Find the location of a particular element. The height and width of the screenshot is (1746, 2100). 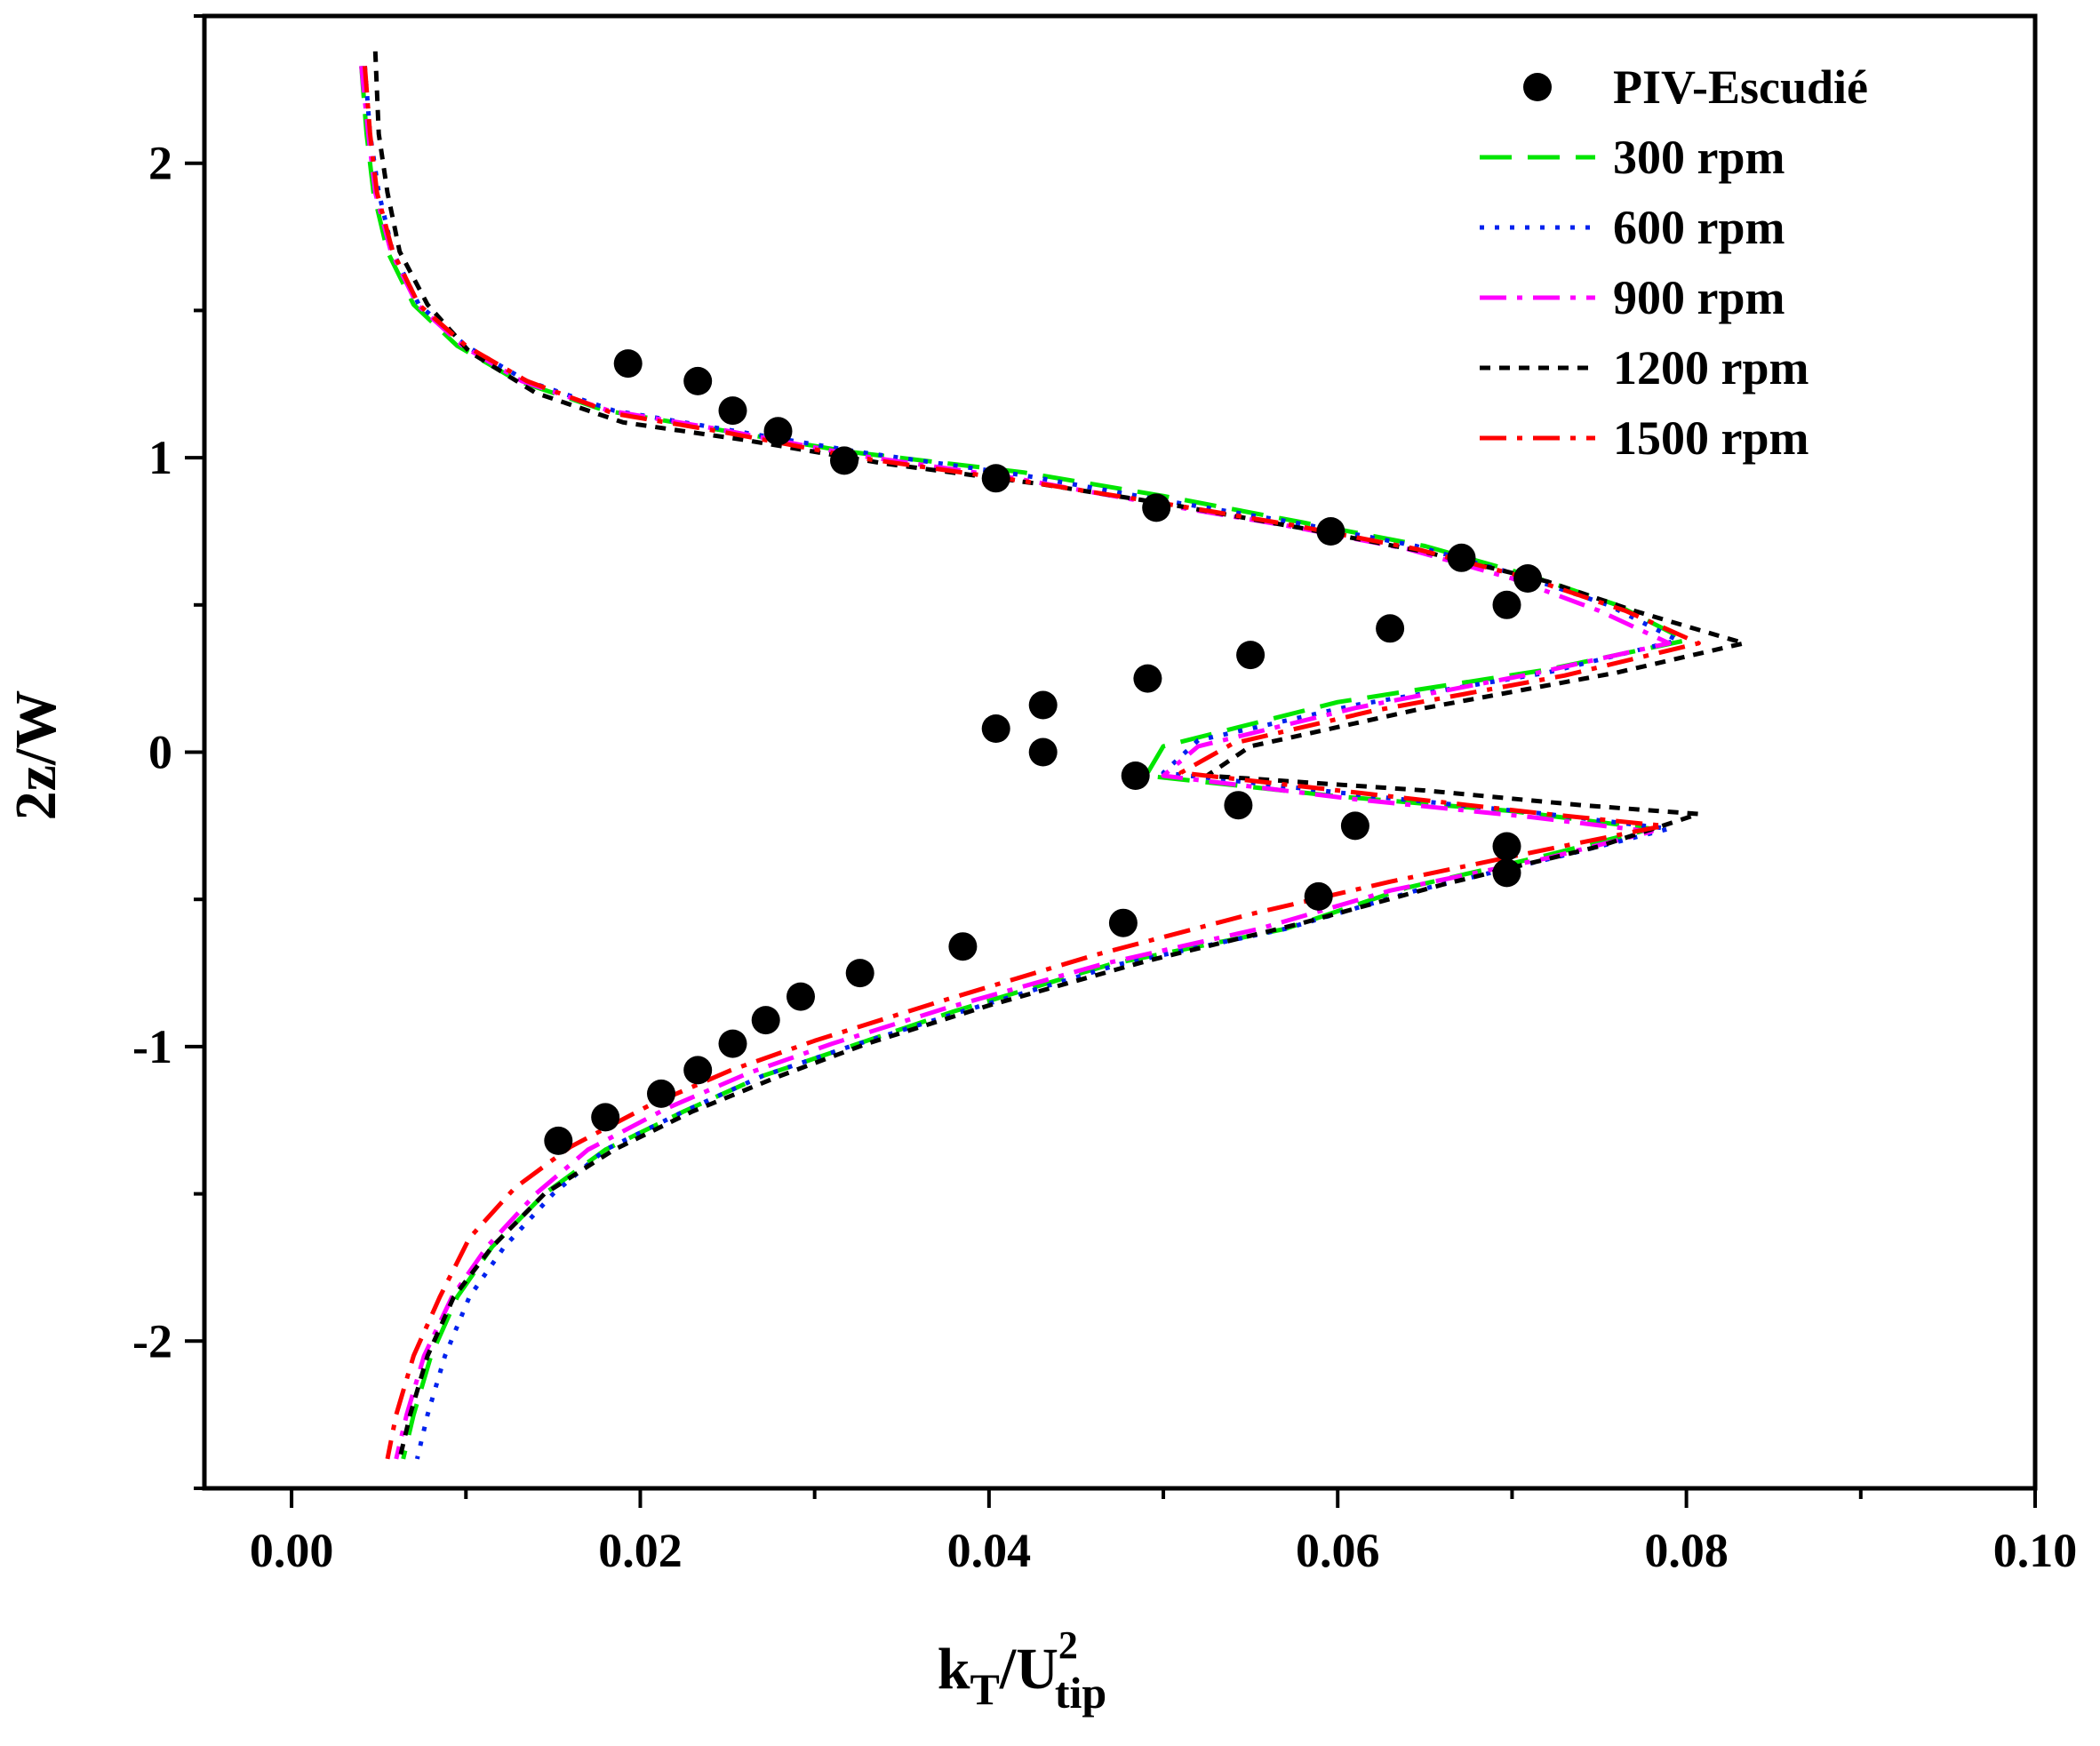

legend-label-piv-escudi-: PIV-Escudié is located at coordinates (1740, 87).